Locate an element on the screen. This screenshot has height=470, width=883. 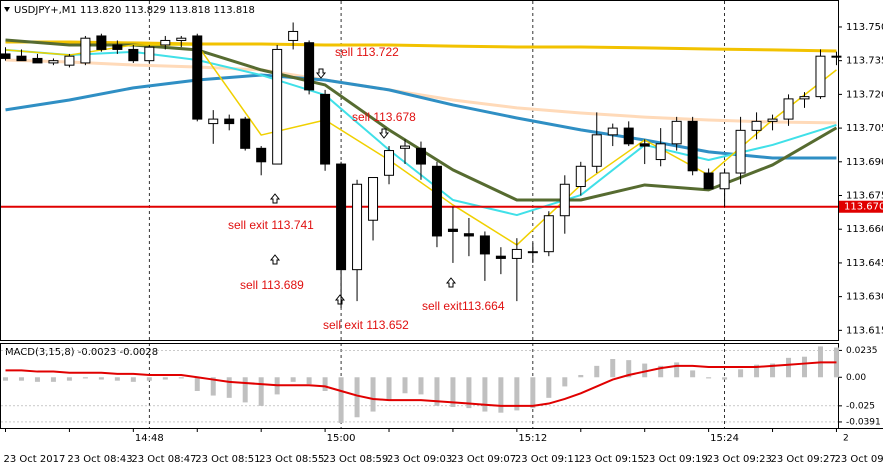
y-tick-label: 113.705 is located at coordinates (864, 128).